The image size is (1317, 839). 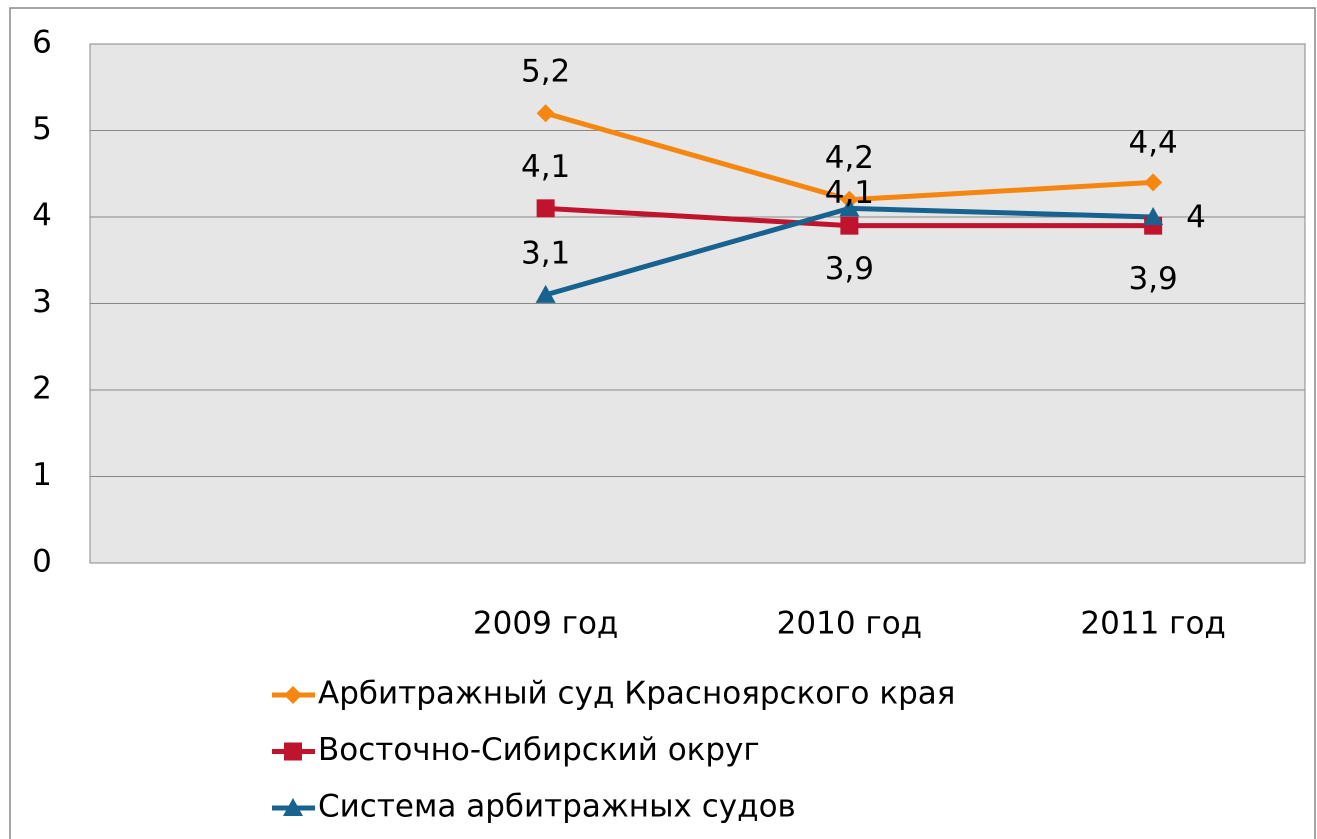 What do you see at coordinates (1152, 143) in the screenshot?
I see `data-label: 4,4` at bounding box center [1152, 143].